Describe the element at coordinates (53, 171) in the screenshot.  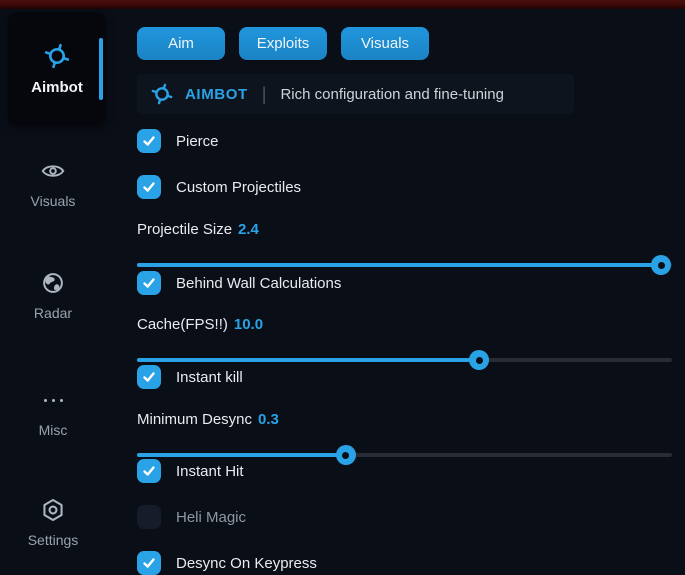
I see `eye-icon` at that location.